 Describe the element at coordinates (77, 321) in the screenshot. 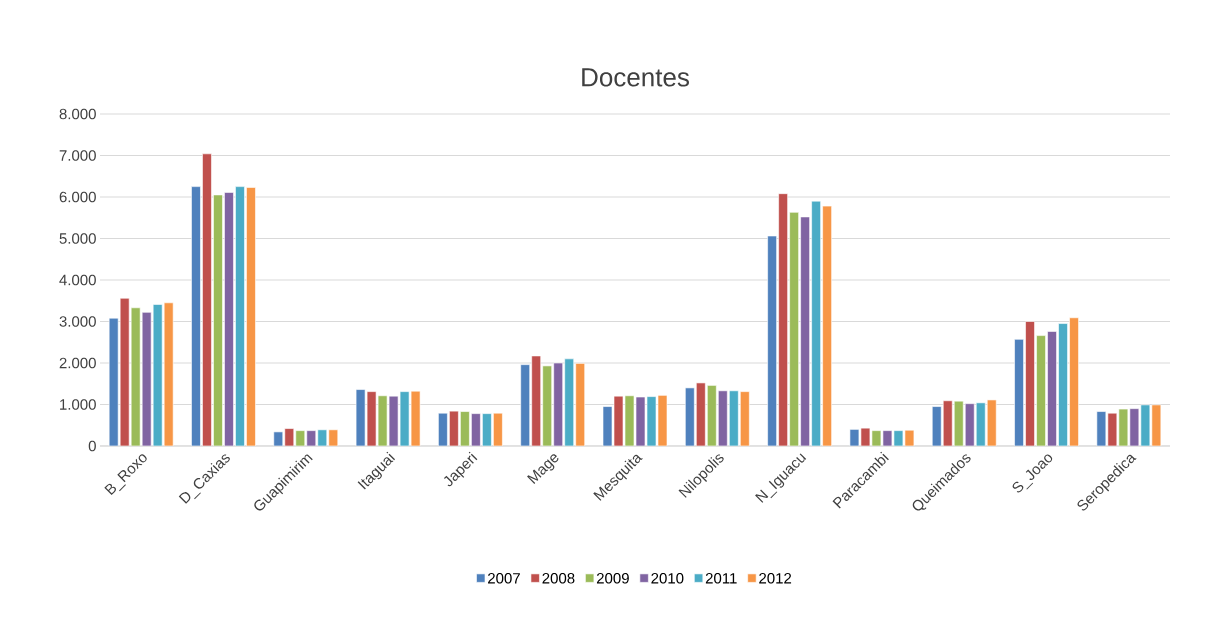

I see `y-tick-label: 3.000` at that location.